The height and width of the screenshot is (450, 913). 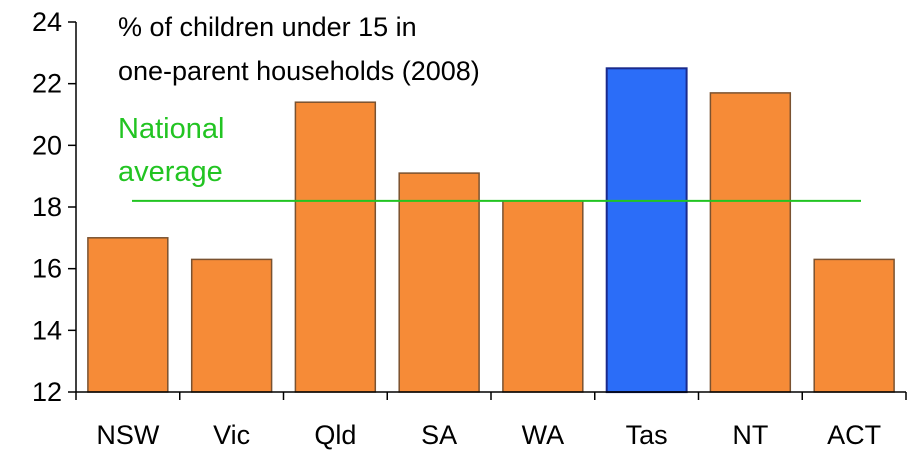 What do you see at coordinates (335, 435) in the screenshot?
I see `x-tick-label-qld: Qld` at bounding box center [335, 435].